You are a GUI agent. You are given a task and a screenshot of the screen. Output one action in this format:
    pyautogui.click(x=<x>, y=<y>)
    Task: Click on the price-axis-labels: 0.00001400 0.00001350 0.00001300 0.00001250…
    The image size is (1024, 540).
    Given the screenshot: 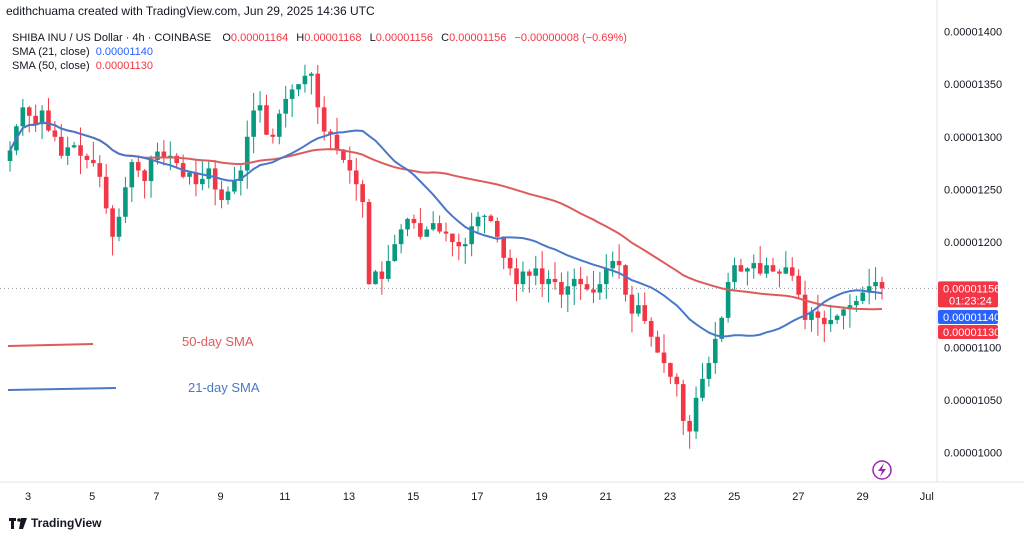 What is the action you would take?
    pyautogui.click(x=973, y=243)
    